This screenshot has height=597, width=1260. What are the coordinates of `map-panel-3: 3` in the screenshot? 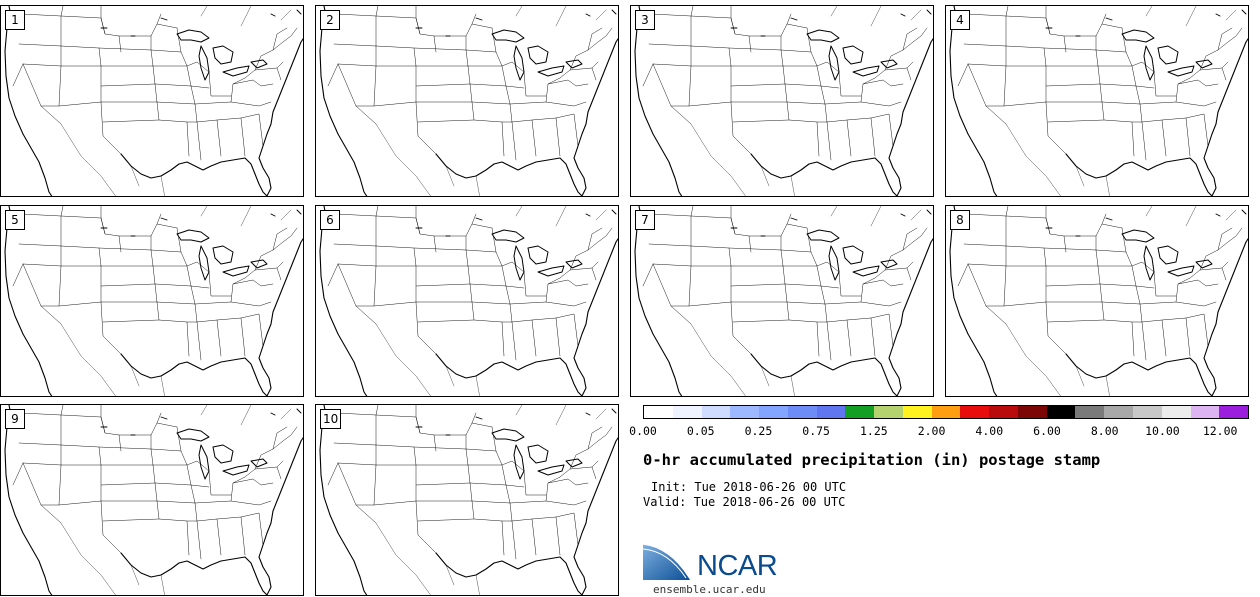 It's located at (782, 101).